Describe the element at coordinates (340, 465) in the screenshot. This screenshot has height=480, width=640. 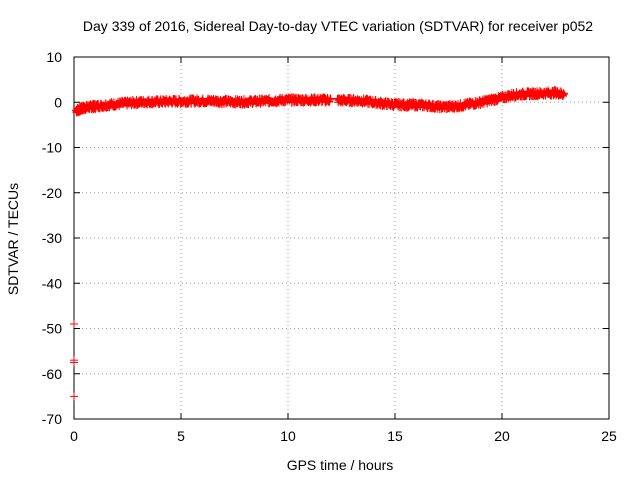
I see `x-axis-title: GPS time / hours` at that location.